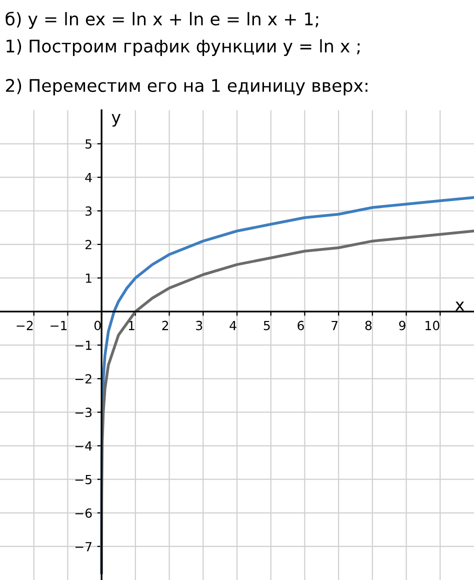 This screenshot has height=580, width=474. What do you see at coordinates (116, 120) in the screenshot?
I see `y-axis-title: y` at bounding box center [116, 120].